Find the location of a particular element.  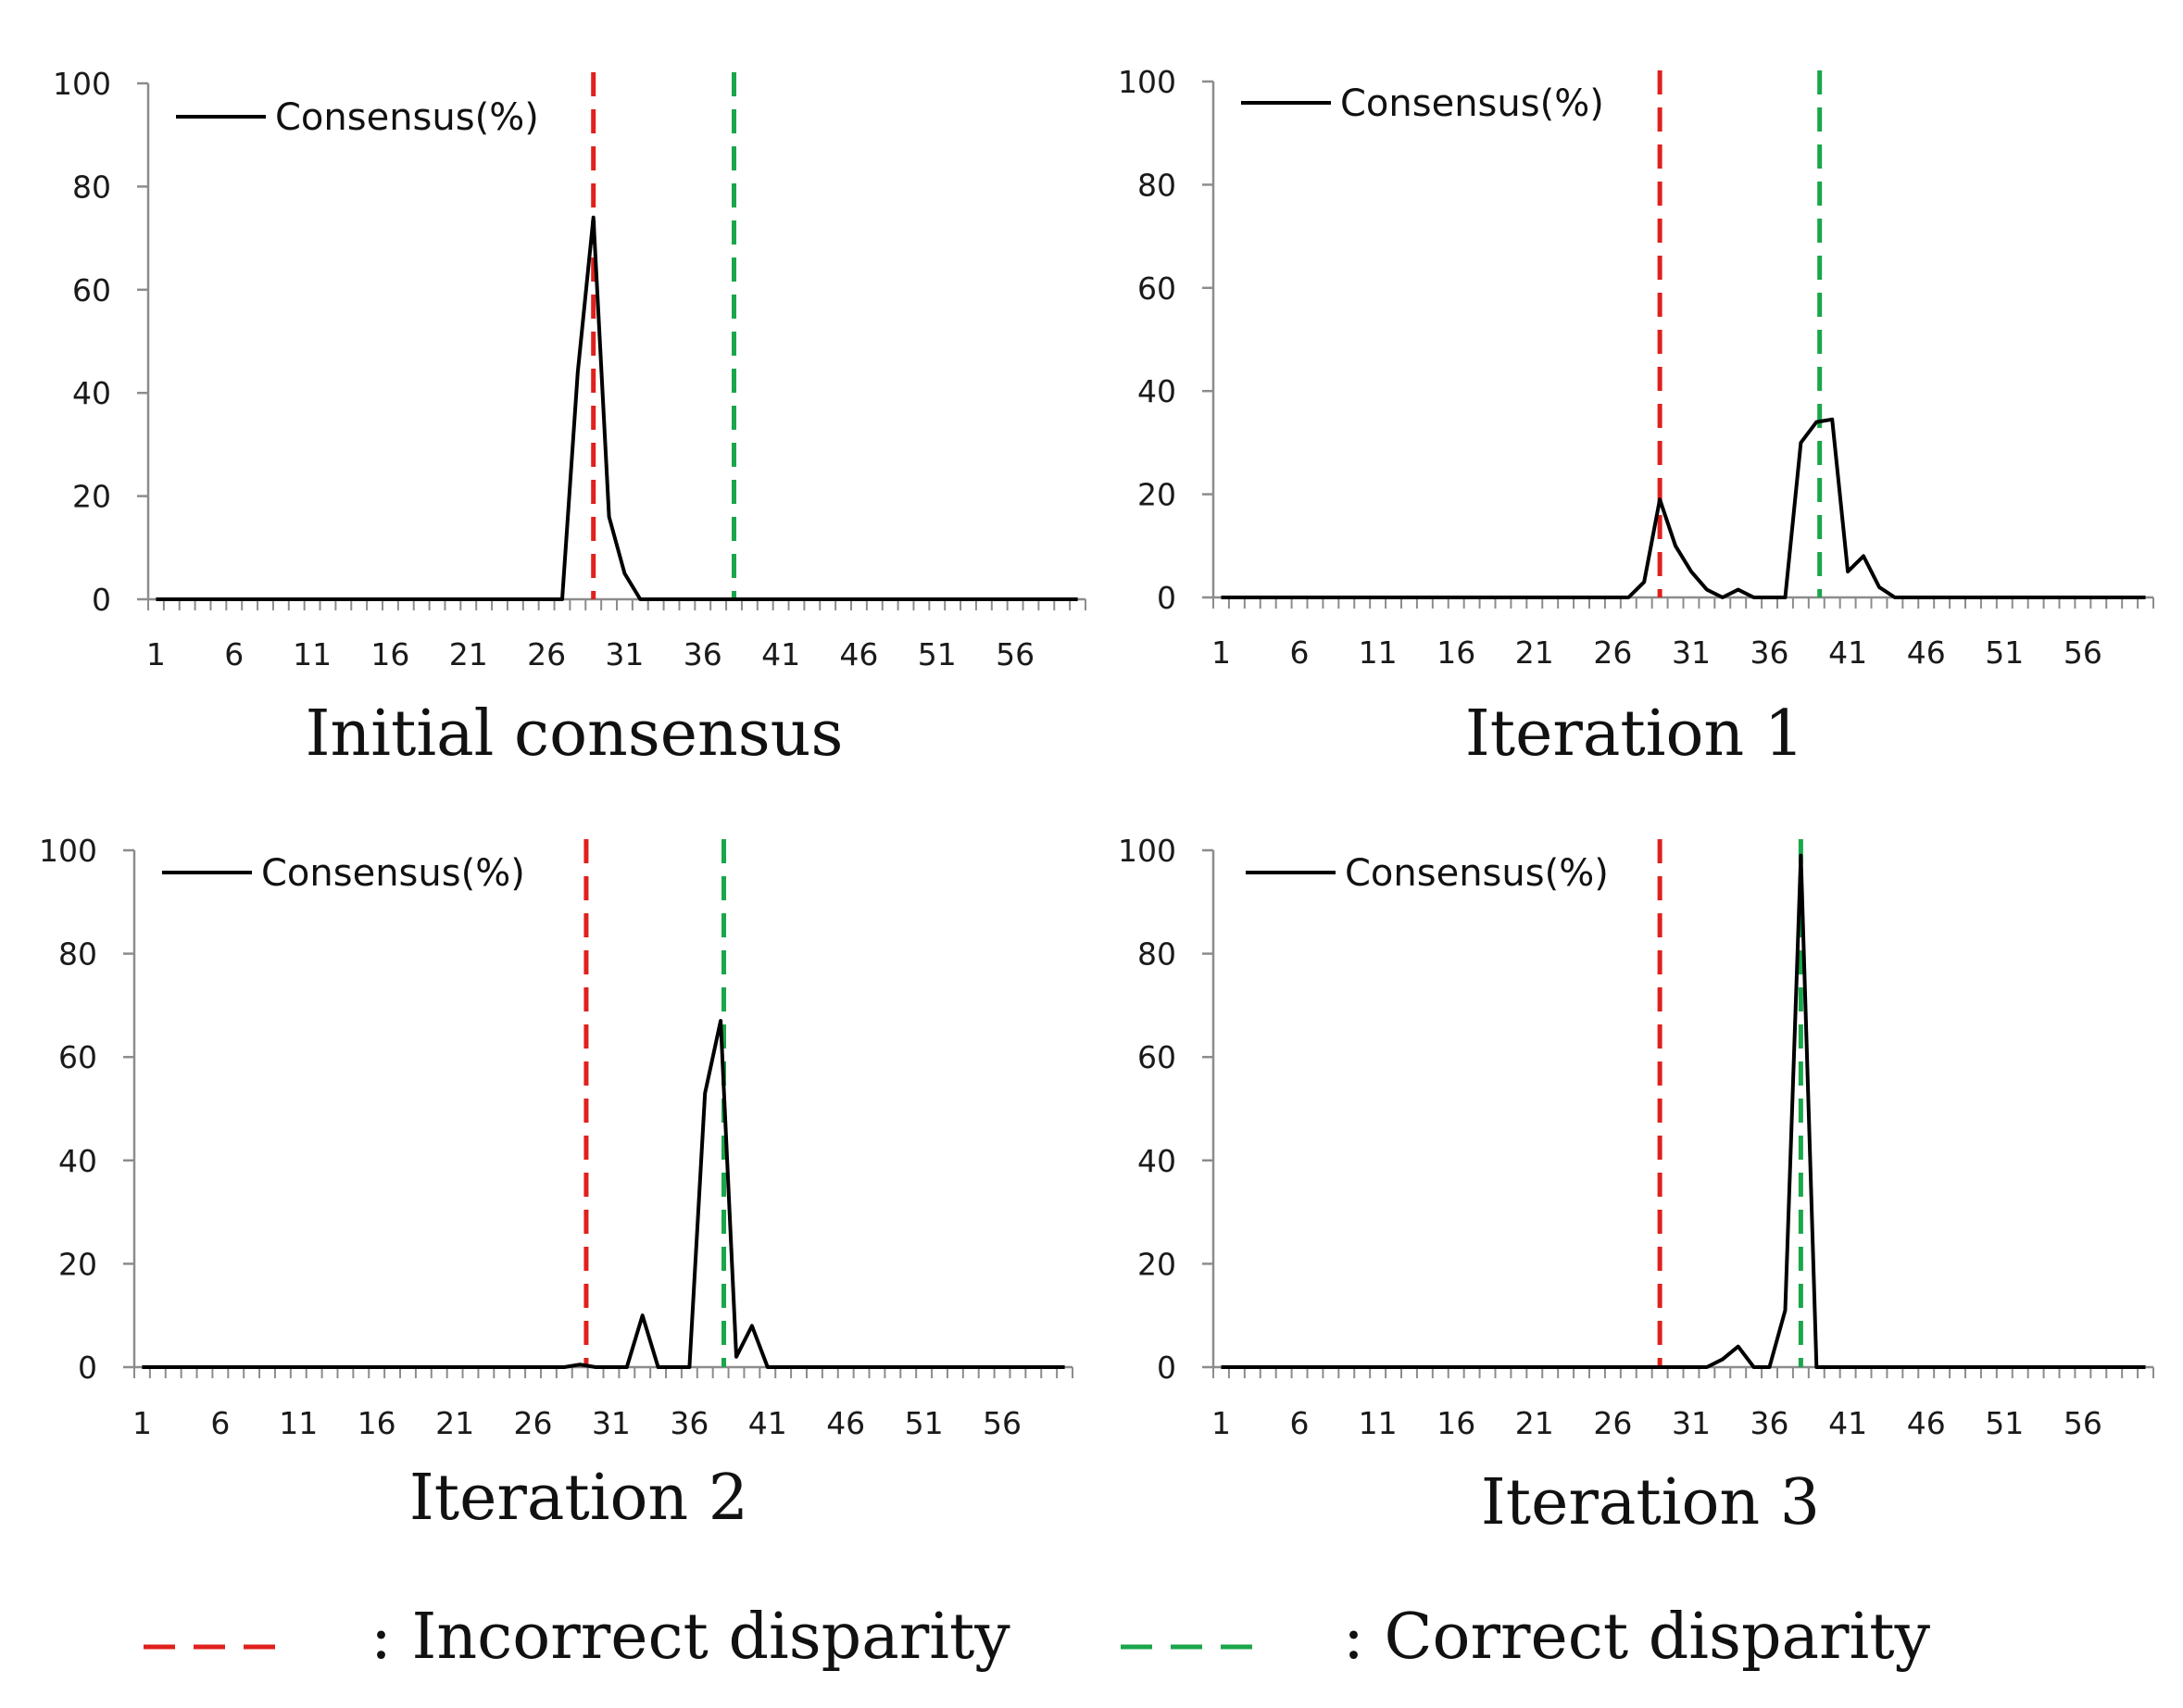

panel-title: Iteration 2 is located at coordinates (578, 1499).